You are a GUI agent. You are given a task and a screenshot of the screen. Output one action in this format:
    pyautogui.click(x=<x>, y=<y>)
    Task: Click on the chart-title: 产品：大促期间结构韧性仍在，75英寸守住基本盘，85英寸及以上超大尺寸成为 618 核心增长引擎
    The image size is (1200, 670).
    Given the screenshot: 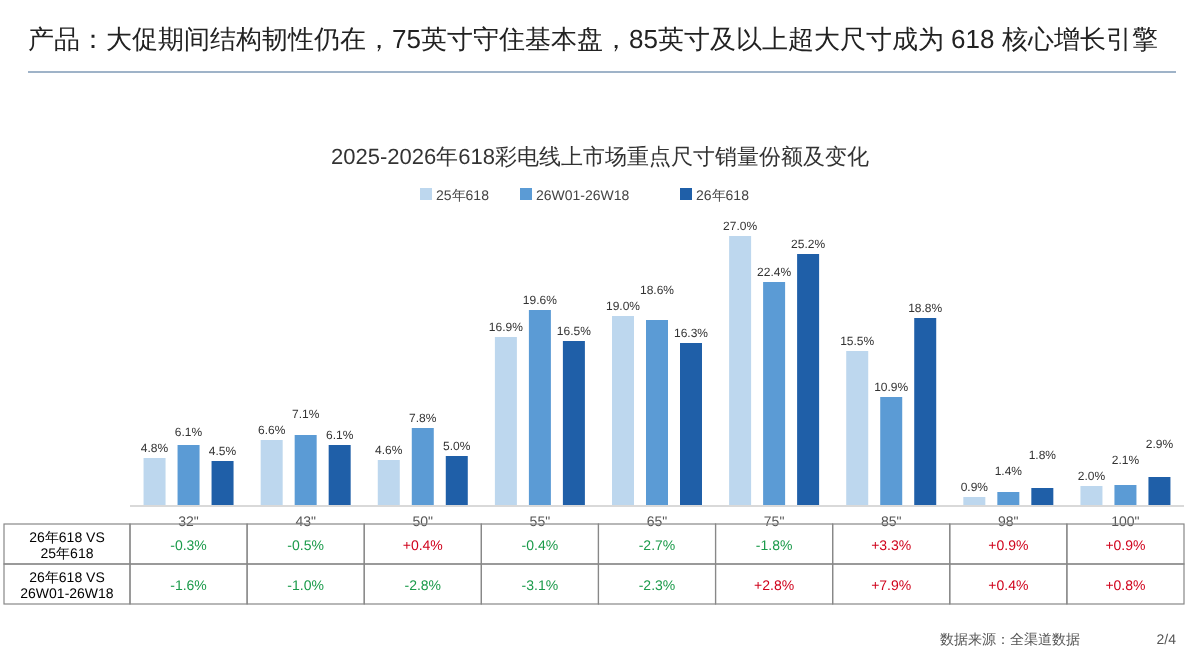 What is the action you would take?
    pyautogui.click(x=593, y=39)
    